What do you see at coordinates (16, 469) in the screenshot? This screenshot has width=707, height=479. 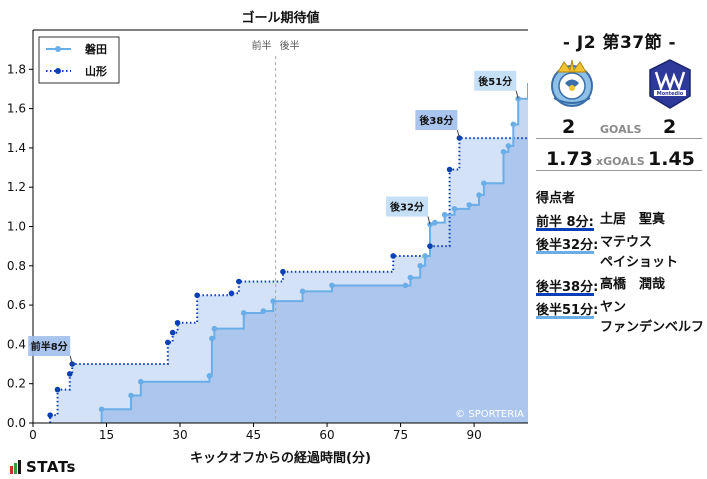 I see `stats-bars-icon` at bounding box center [16, 469].